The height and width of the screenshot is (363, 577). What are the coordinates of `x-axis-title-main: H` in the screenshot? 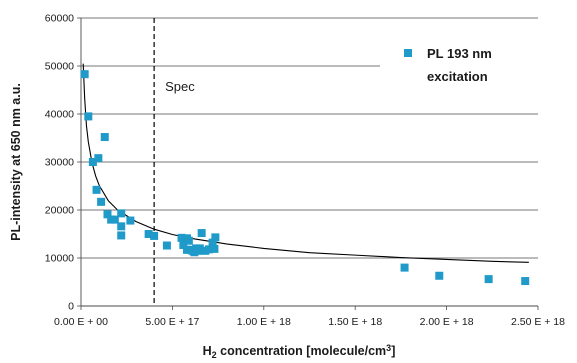 It's located at (207, 351).